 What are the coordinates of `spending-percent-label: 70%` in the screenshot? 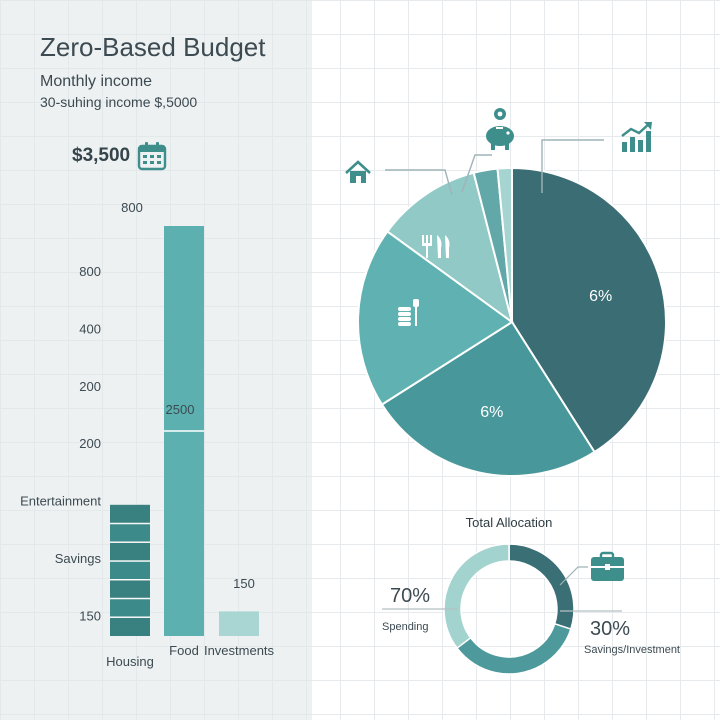 It's located at (410, 596).